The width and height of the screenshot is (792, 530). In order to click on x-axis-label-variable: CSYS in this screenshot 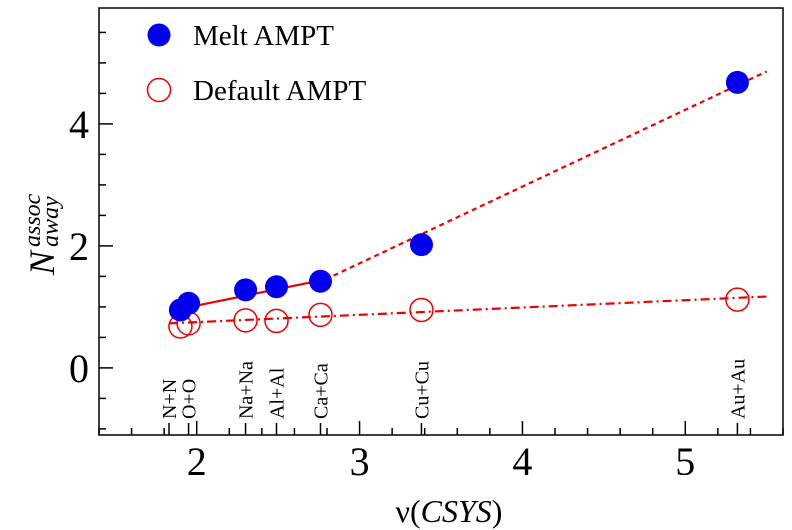, I will do `click(456, 511)`.